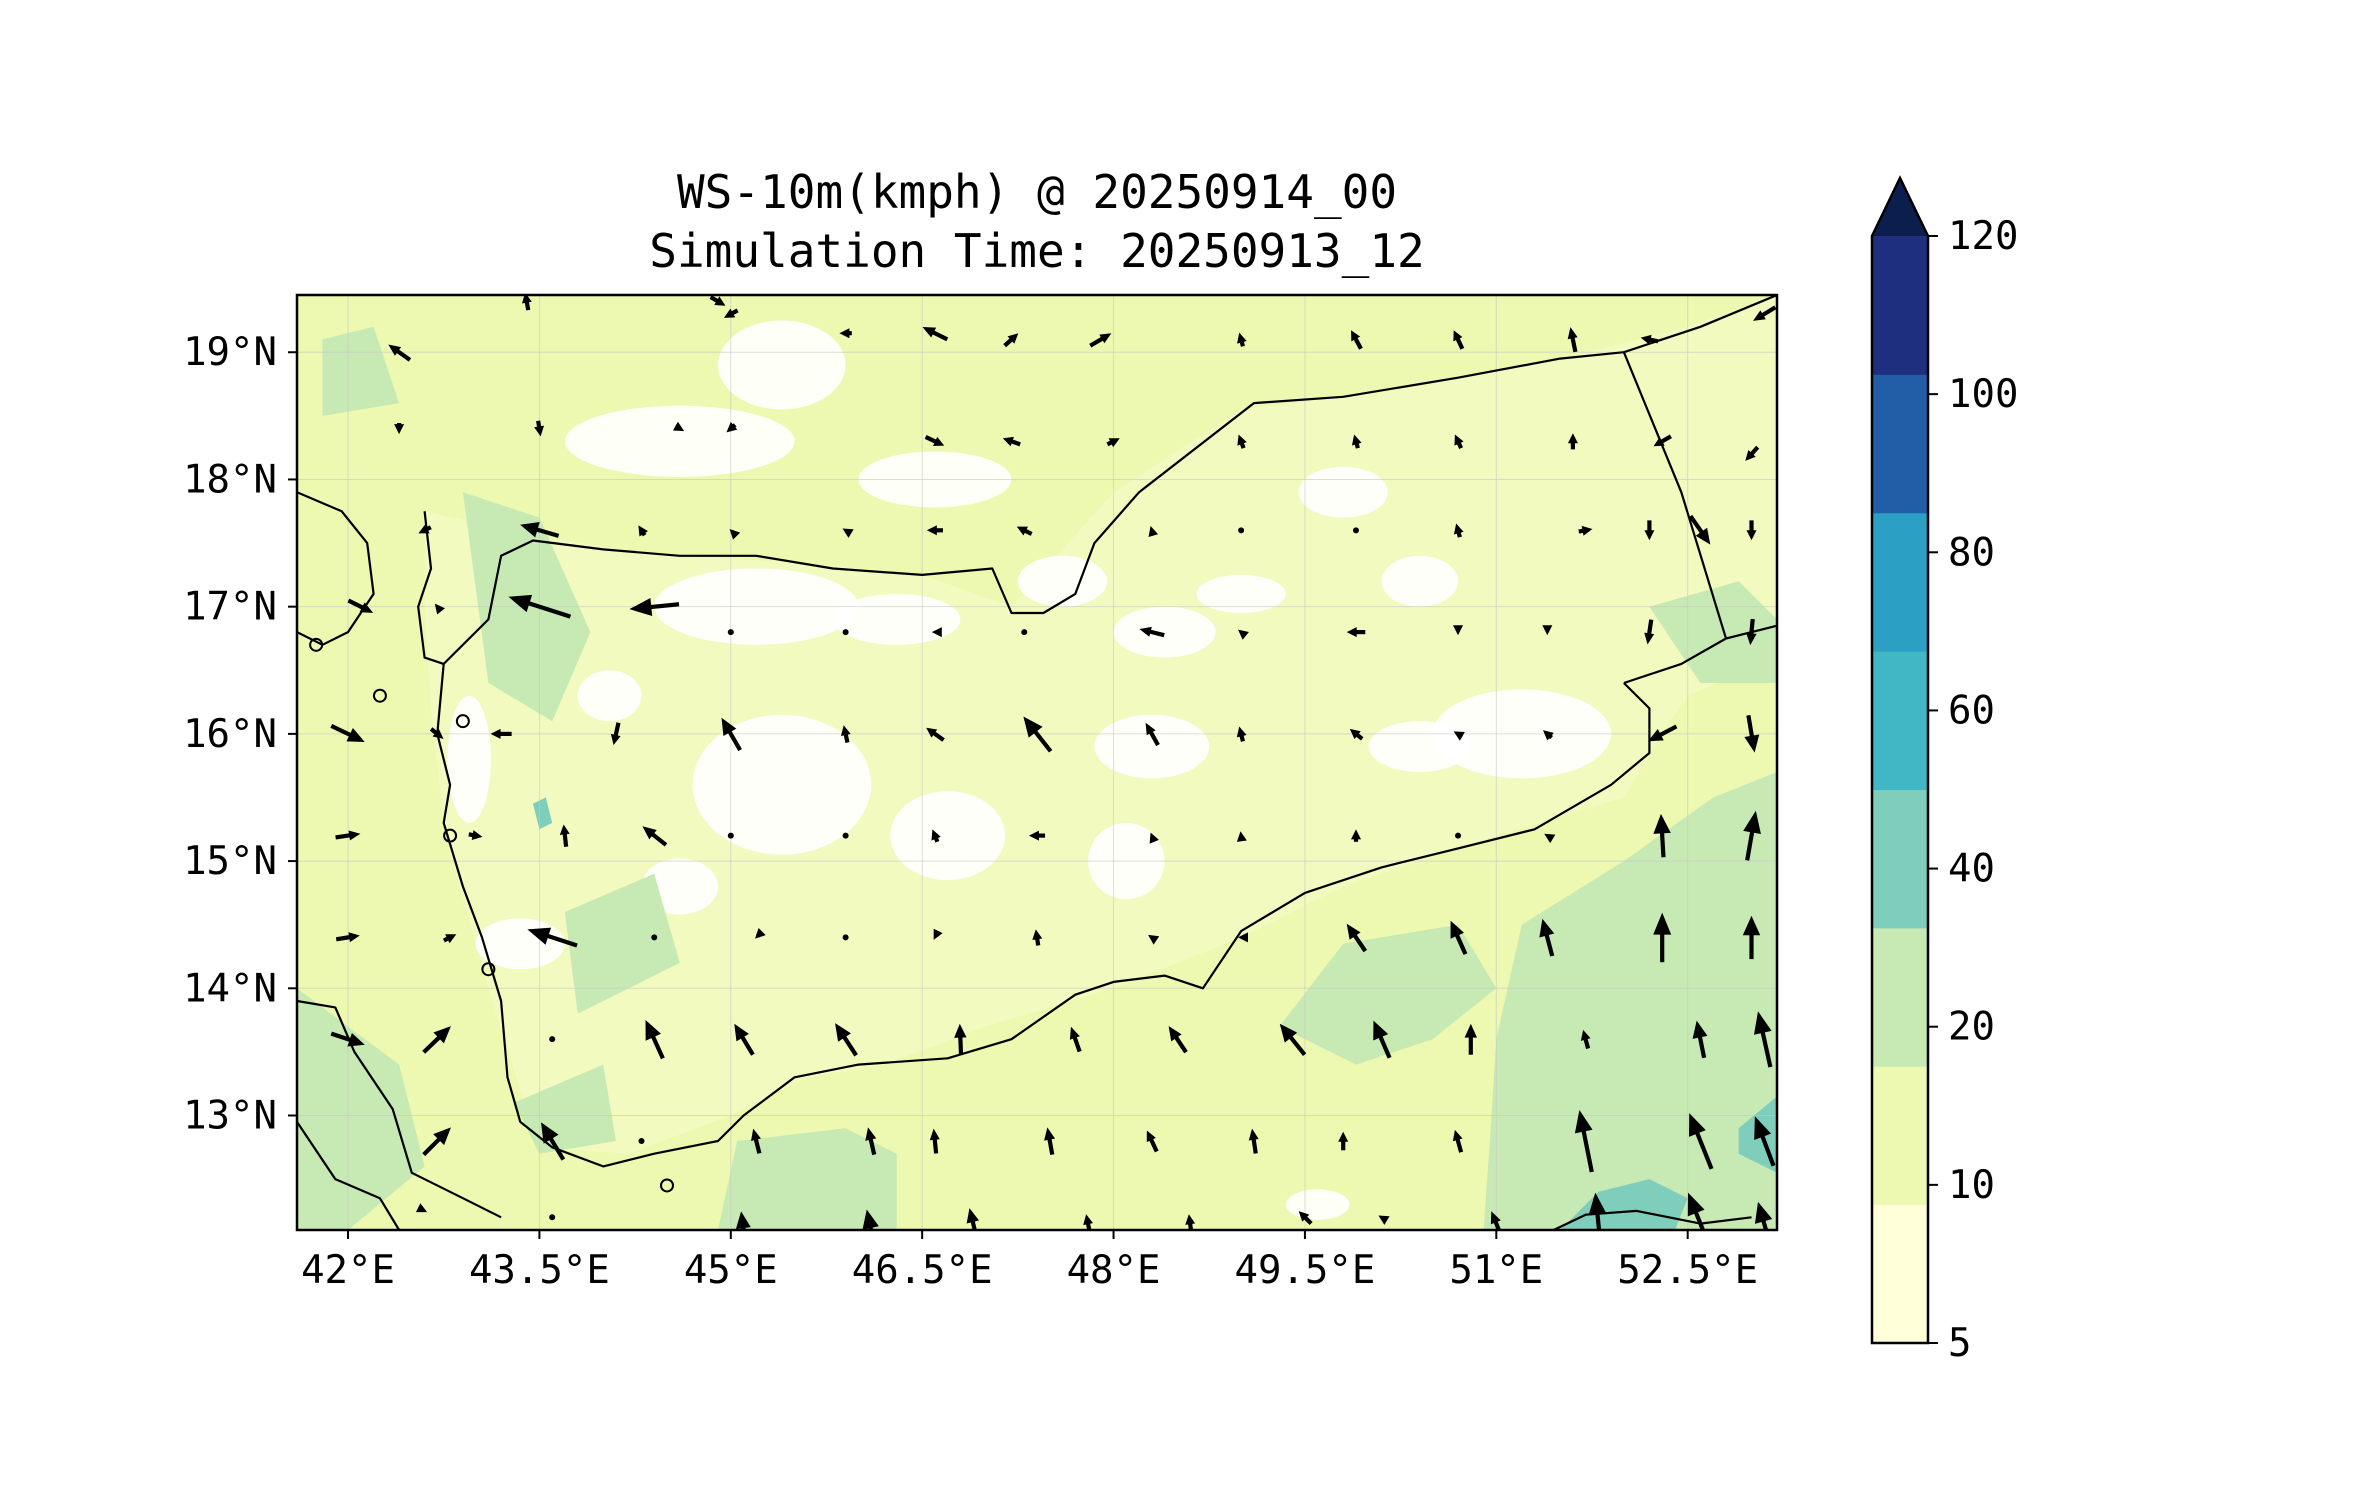 The height and width of the screenshot is (1500, 2371). Describe the element at coordinates (230, 607) in the screenshot. I see `lat-tick-label: 17°N` at that location.